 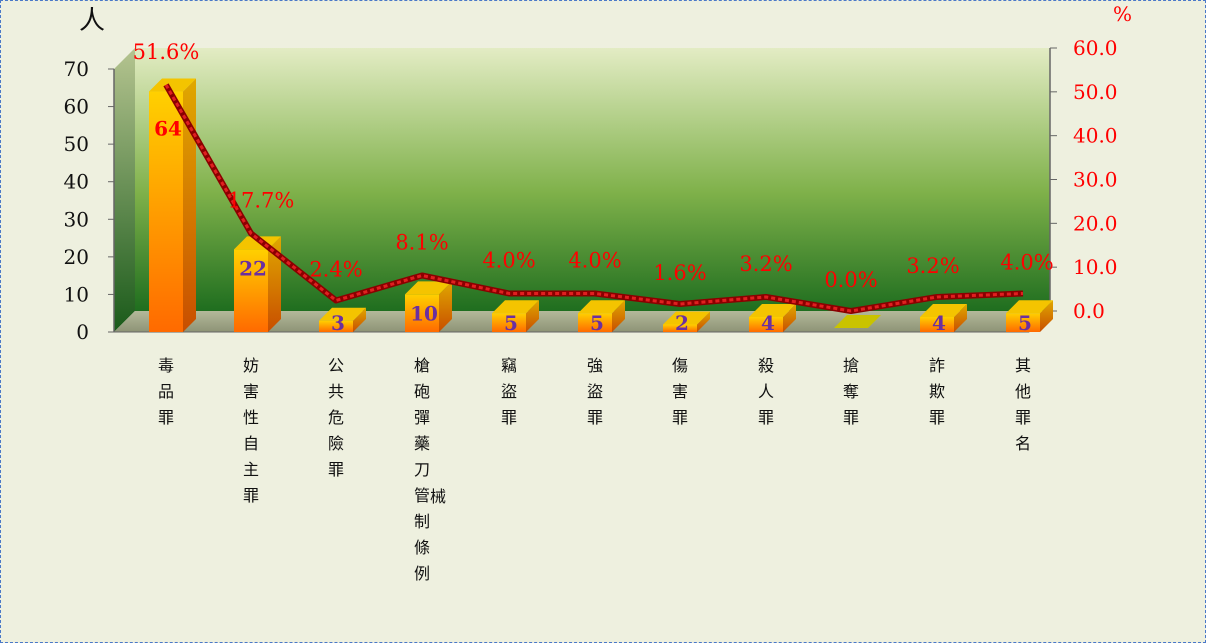 What do you see at coordinates (1095, 223) in the screenshot?
I see `right-tick-label: 20.0` at bounding box center [1095, 223].